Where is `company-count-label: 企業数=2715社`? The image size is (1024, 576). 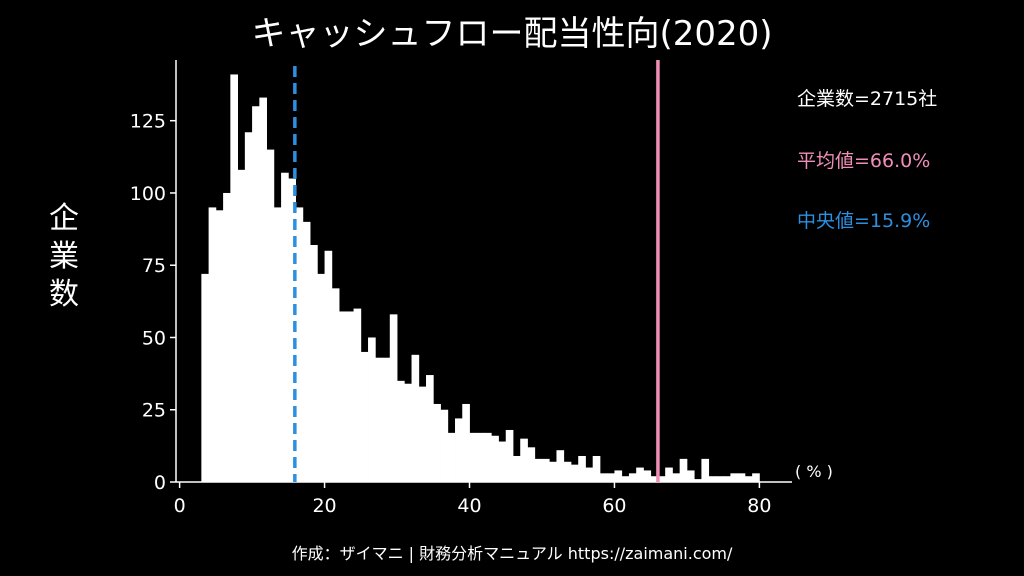 company-count-label: 企業数=2715社 is located at coordinates (867, 99).